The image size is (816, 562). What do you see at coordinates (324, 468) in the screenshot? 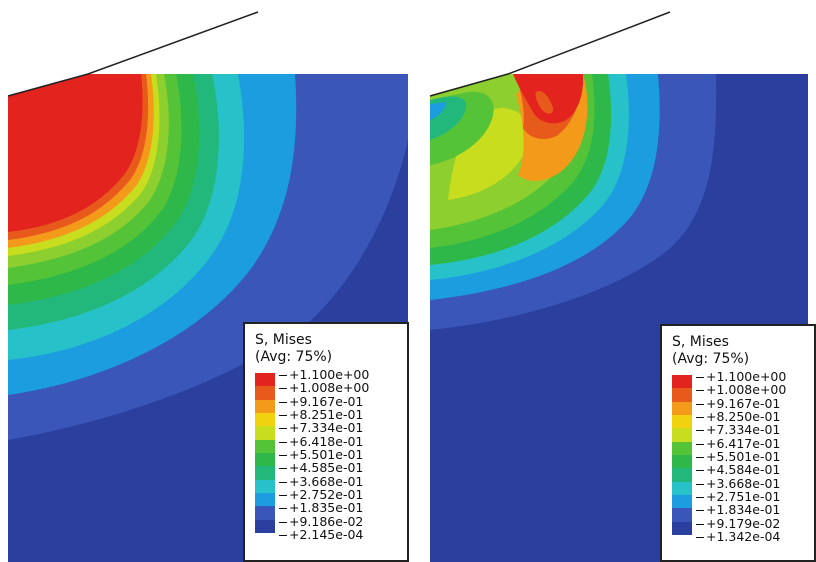
I see `legend-value: +4.585e-01` at bounding box center [324, 468].